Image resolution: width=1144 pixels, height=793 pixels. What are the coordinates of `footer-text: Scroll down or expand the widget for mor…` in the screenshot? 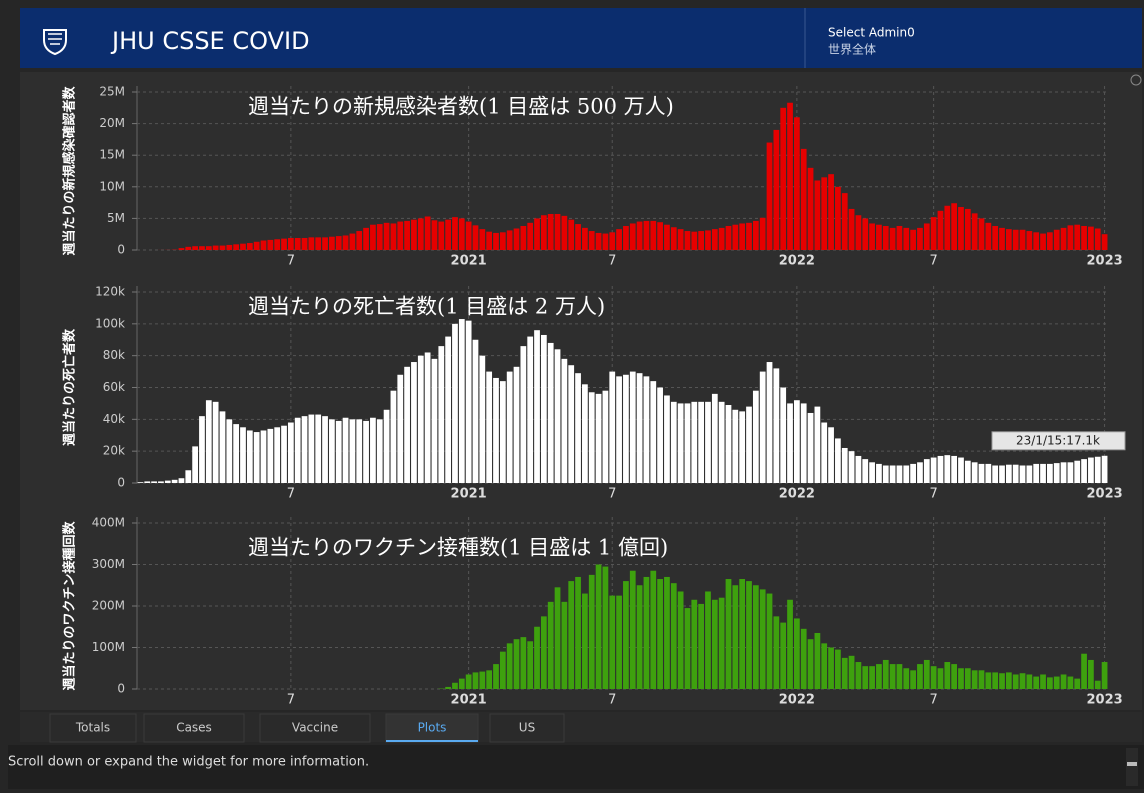 It's located at (188, 762).